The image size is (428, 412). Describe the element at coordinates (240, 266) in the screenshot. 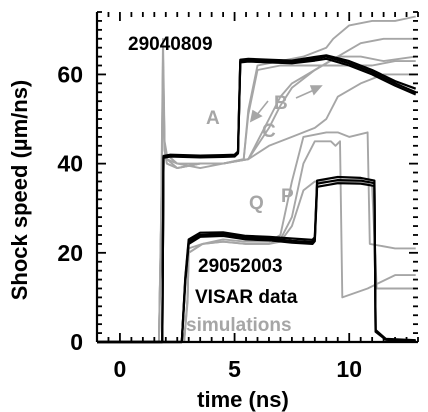

I see `shot-label-29052003: 29052003` at that location.